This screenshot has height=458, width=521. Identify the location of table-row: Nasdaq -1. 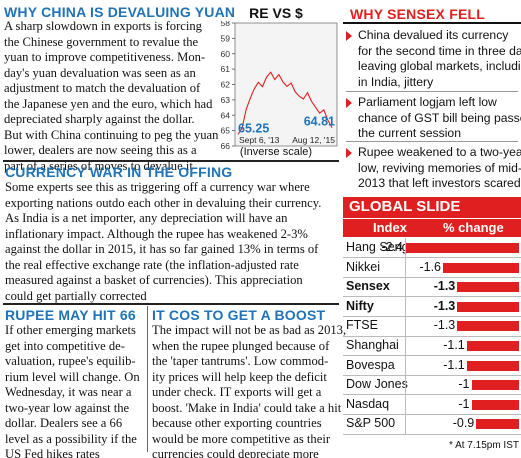
(432, 405).